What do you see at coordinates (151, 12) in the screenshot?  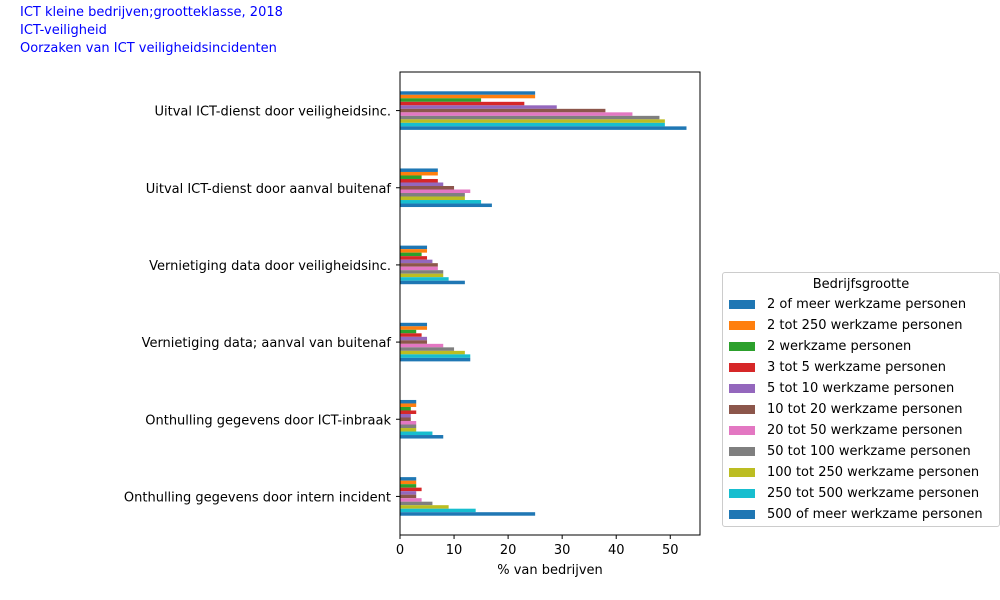 I see `header-line-1: ICT kleine bedrijven;grootteklasse, 2018` at bounding box center [151, 12].